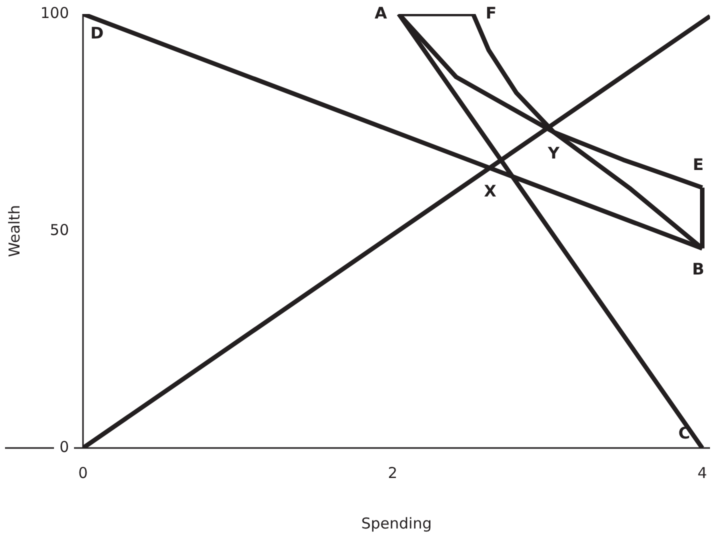 The height and width of the screenshot is (547, 718). Describe the element at coordinates (553, 152) in the screenshot. I see `annotation: Y` at that location.